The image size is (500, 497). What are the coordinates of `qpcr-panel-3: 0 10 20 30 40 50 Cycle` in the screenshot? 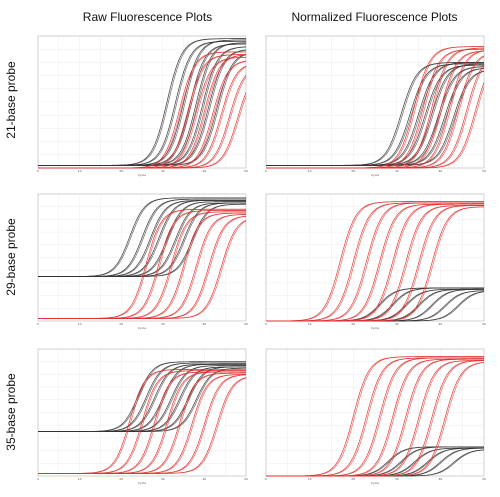 It's located at (140, 260).